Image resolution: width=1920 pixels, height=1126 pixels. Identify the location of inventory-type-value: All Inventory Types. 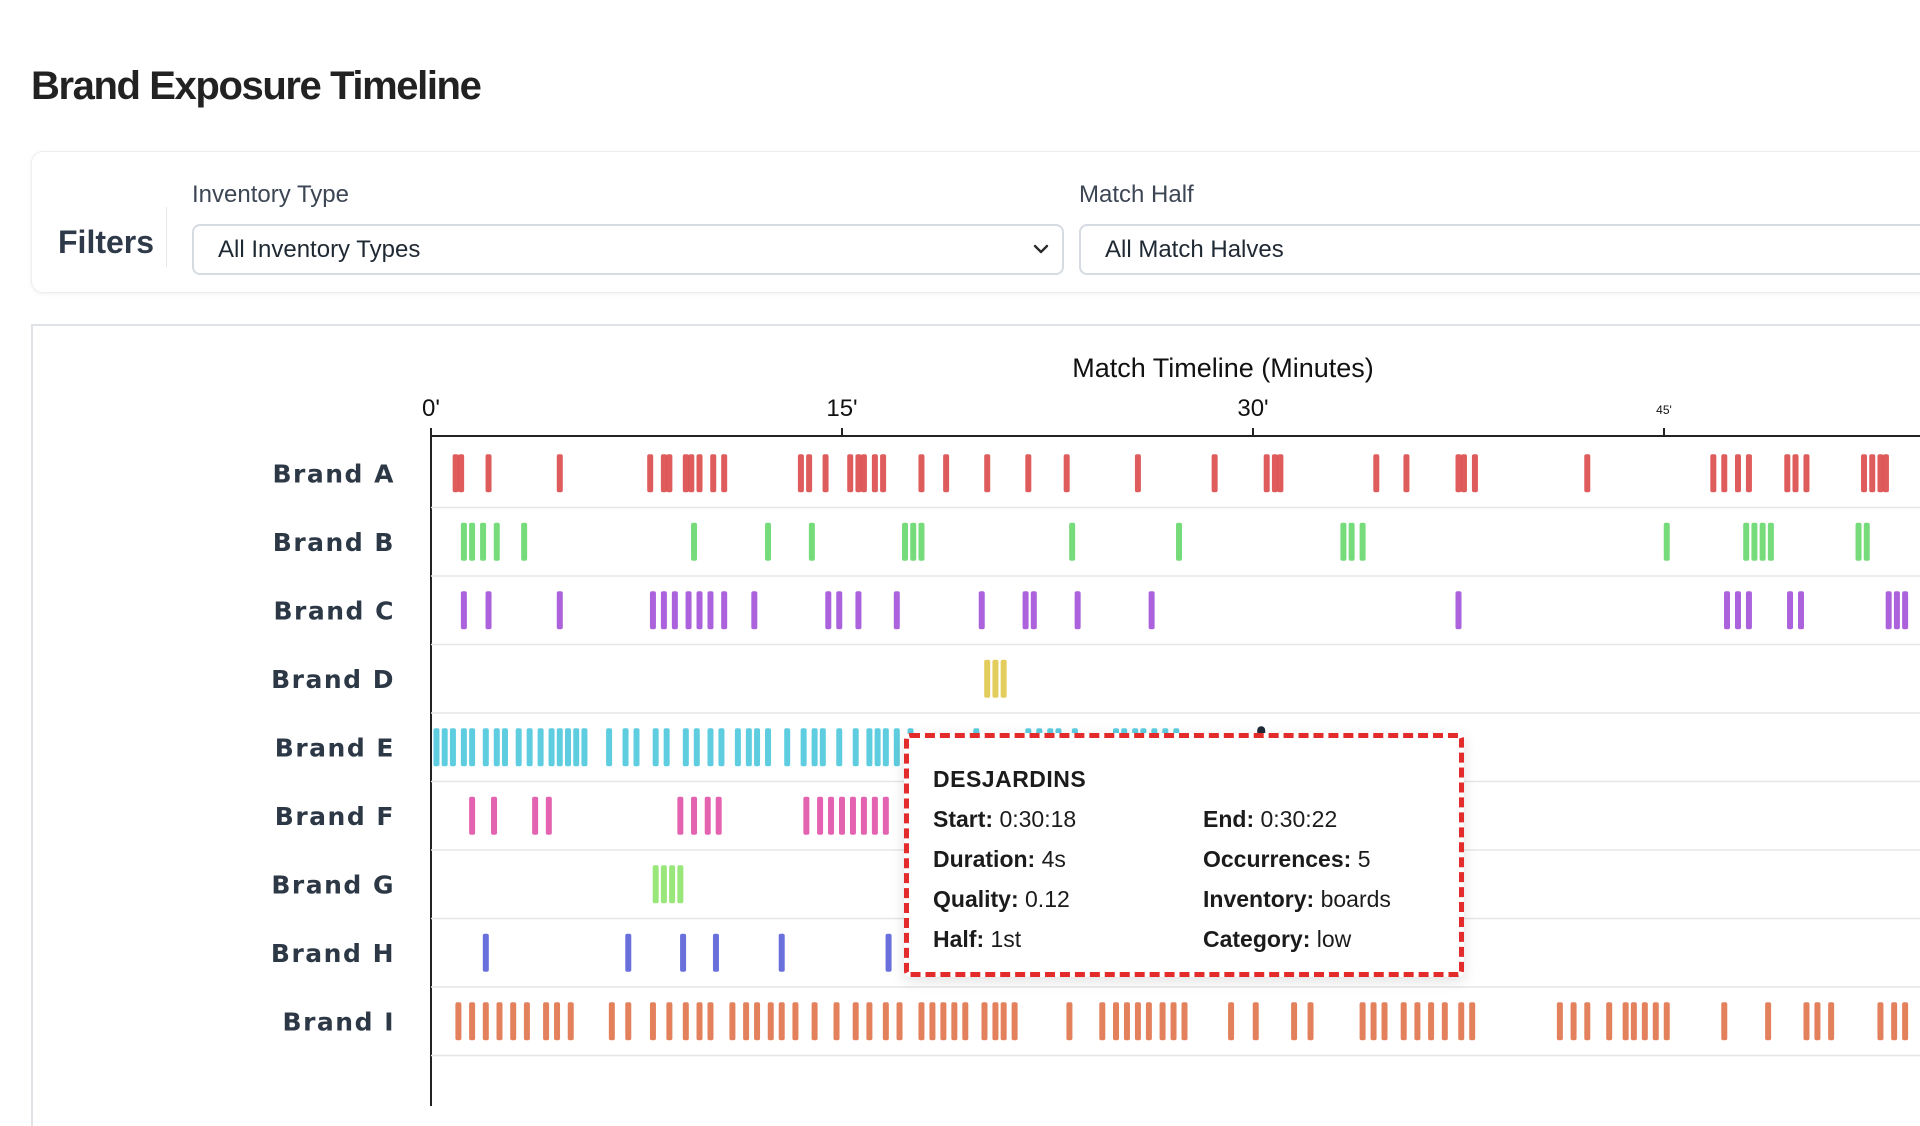
(319, 249).